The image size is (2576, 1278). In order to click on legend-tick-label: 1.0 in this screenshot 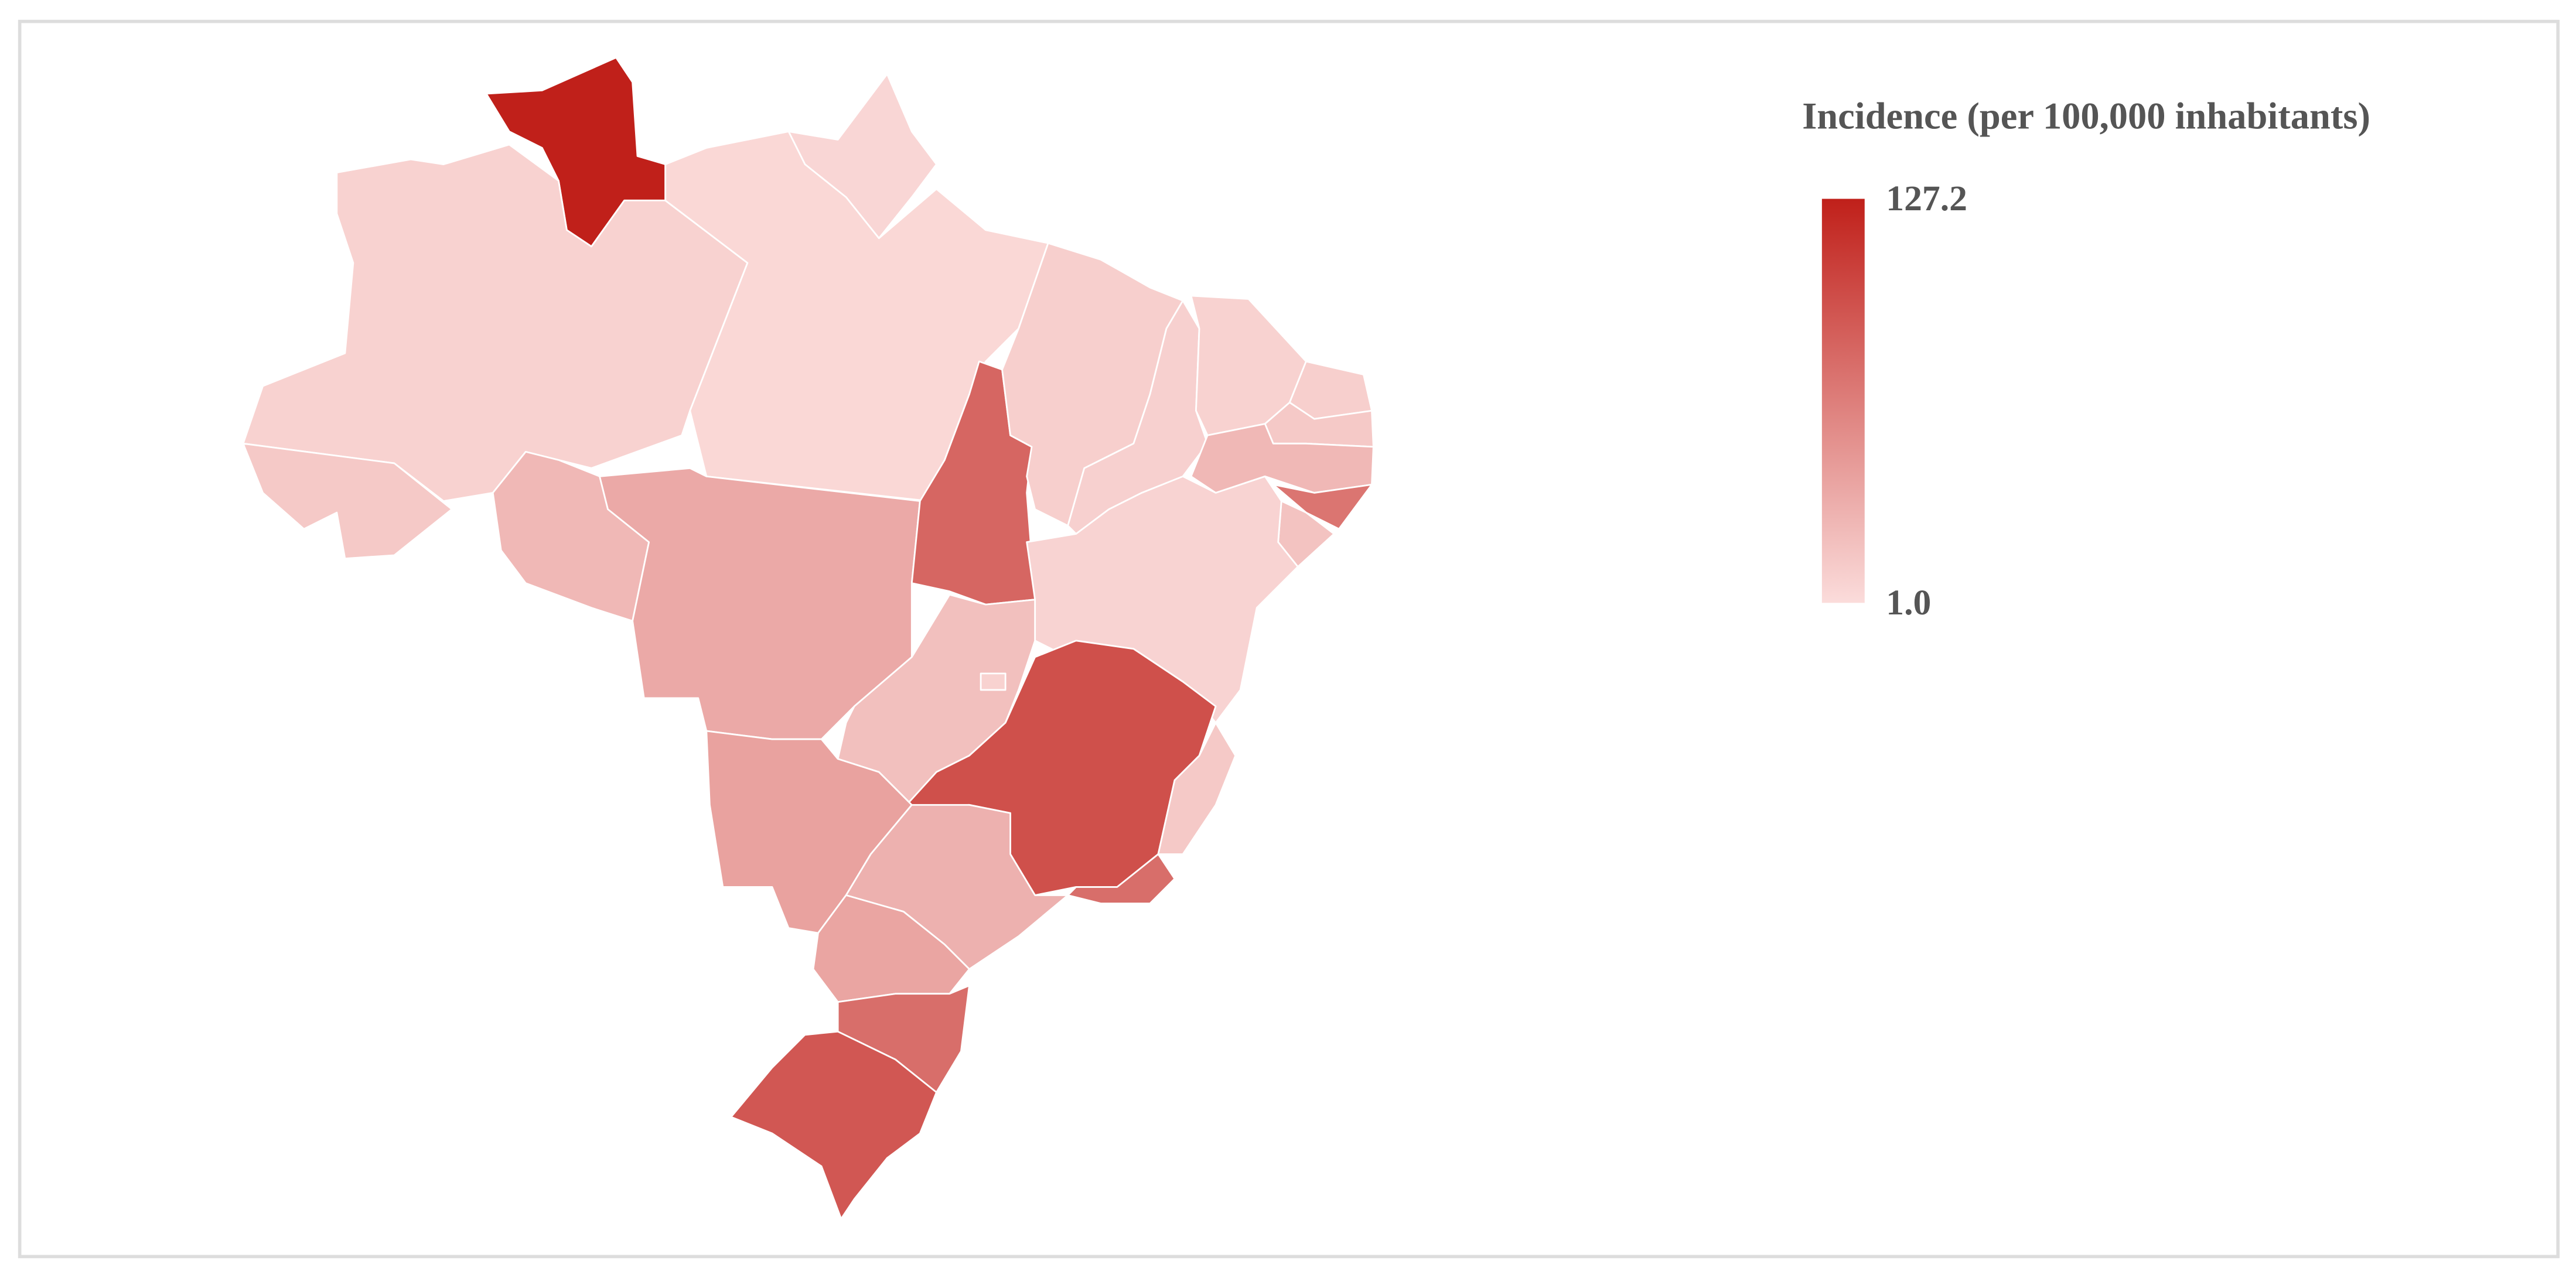, I will do `click(1908, 603)`.